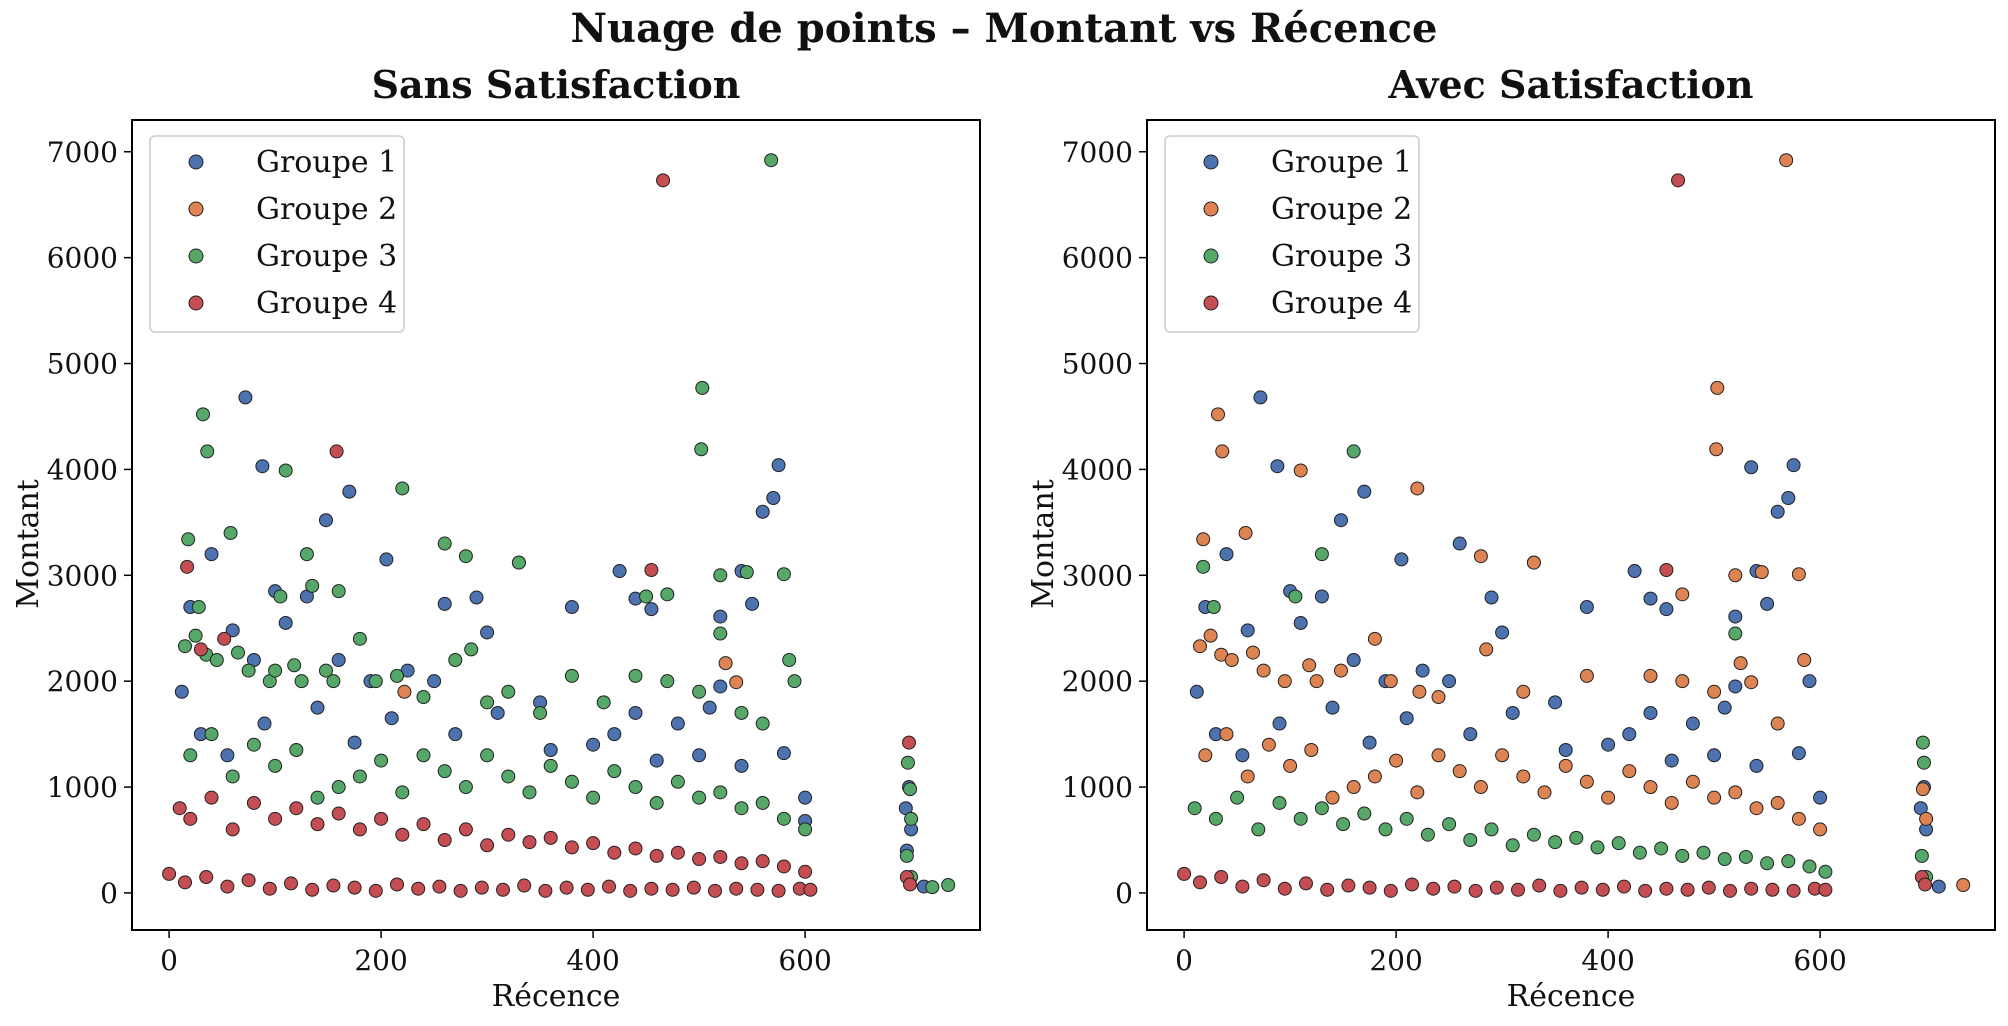  What do you see at coordinates (277, 234) in the screenshot?
I see `legend-left: Groupe 1 Groupe 2 Groupe 3 Groupe 4` at bounding box center [277, 234].